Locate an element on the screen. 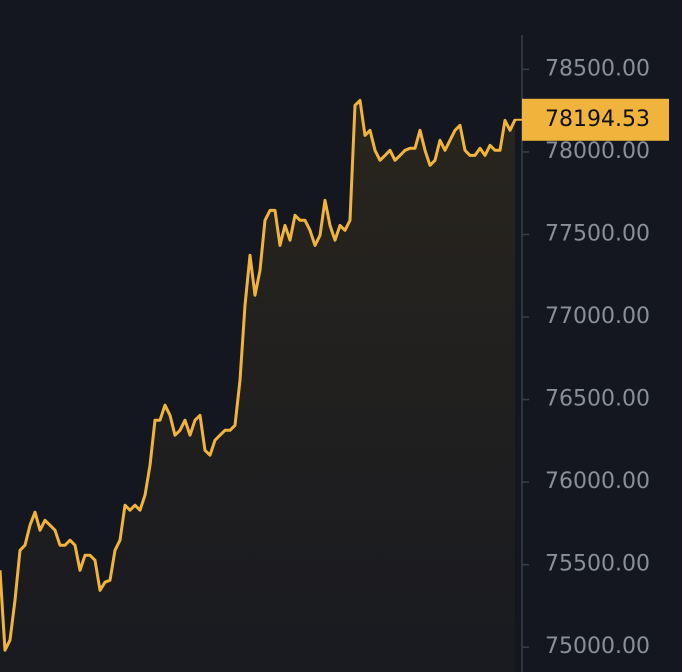 The image size is (682, 672). y-tick-label: 75500.00 is located at coordinates (597, 564).